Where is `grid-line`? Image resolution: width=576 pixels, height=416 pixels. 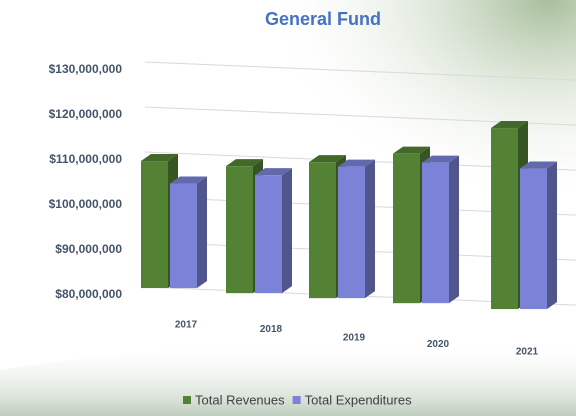 grid-line is located at coordinates (360, 71).